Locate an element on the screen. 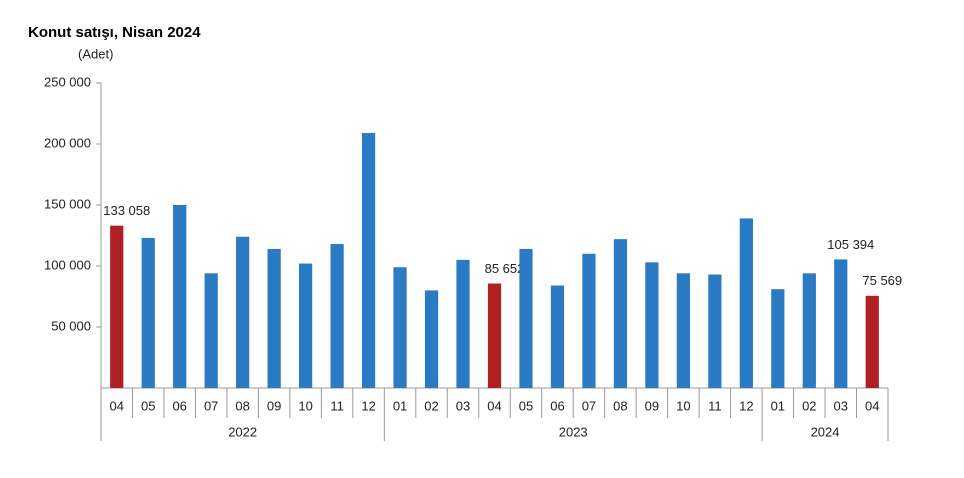 The image size is (964, 478). y-axis-label: (Adet) is located at coordinates (95, 53).